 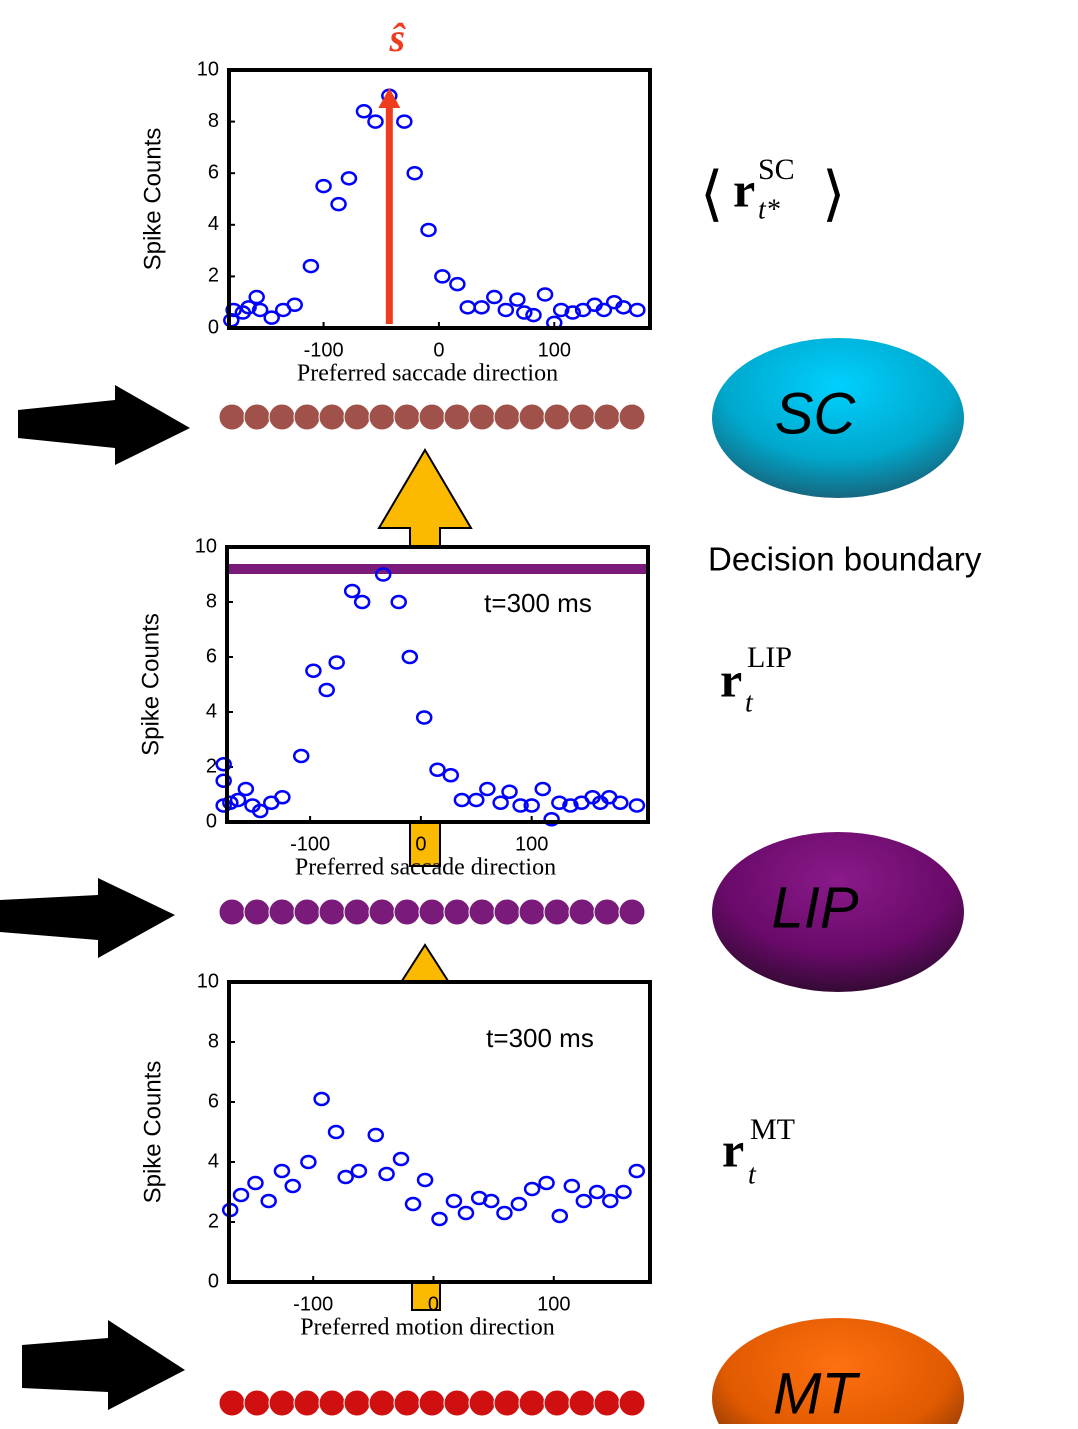 I want to click on y-tick-label: 0, so click(x=211, y=821).